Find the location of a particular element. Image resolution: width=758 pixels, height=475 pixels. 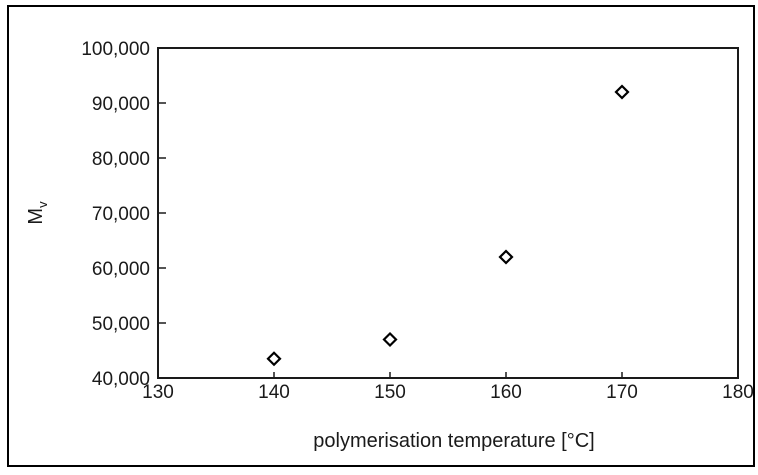

x-tick-label: 180 is located at coordinates (738, 392).